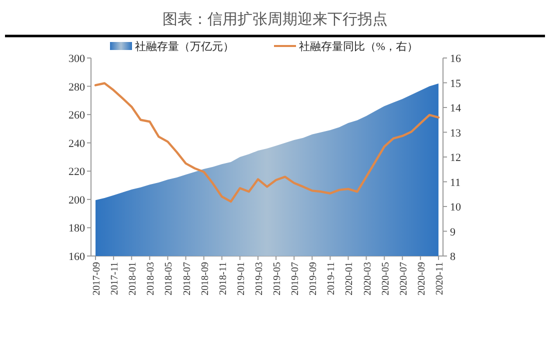 This screenshot has width=550, height=343. Describe the element at coordinates (358, 46) in the screenshot. I see `legend-label: 社融存量同比（%，右）` at that location.